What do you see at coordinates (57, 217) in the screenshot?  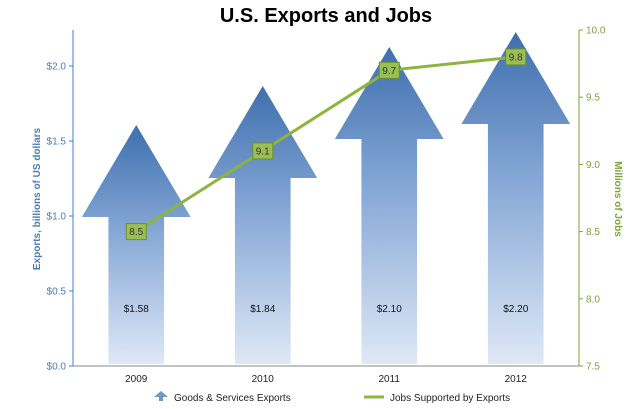 I see `left-tick-label: $1.0` at bounding box center [57, 217].